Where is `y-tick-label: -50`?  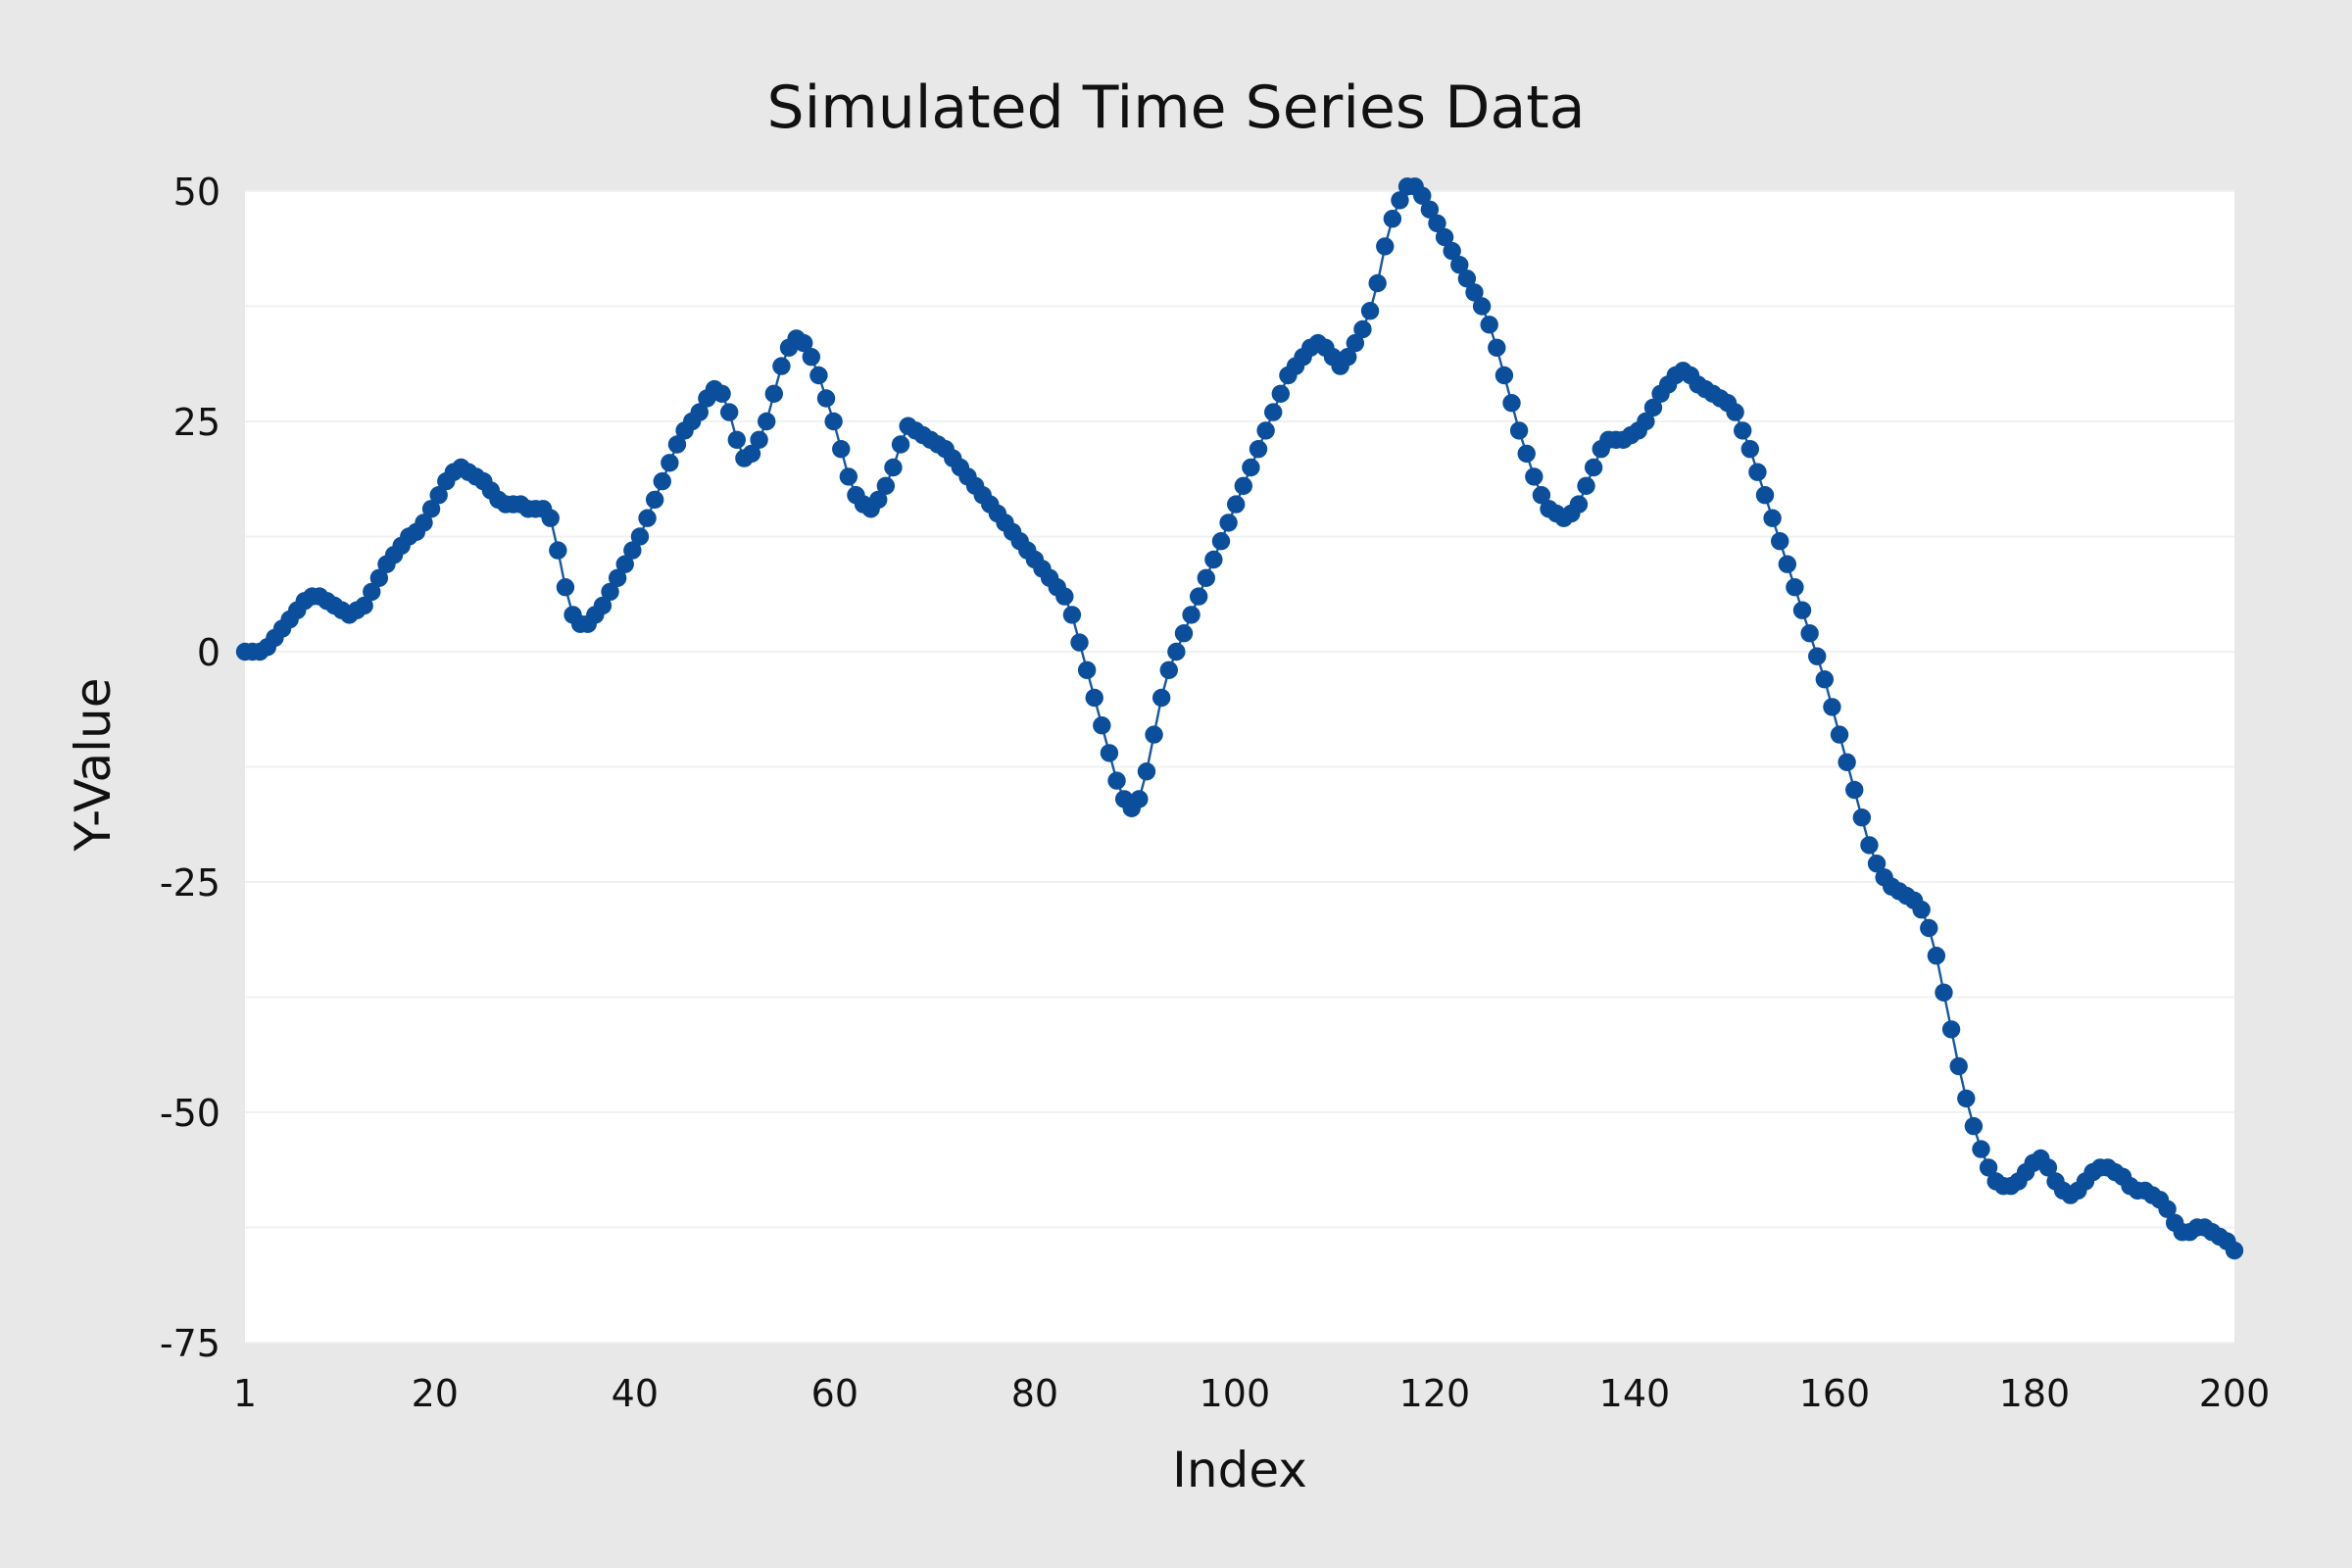 y-tick-label: -50 is located at coordinates (190, 1113).